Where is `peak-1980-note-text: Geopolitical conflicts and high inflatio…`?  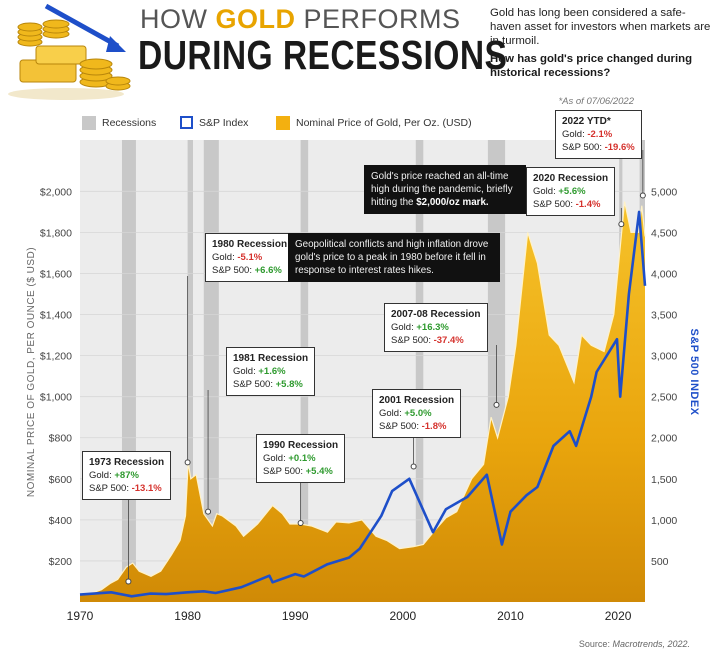 peak-1980-note-text: Geopolitical conflicts and high inflatio… is located at coordinates (392, 257).